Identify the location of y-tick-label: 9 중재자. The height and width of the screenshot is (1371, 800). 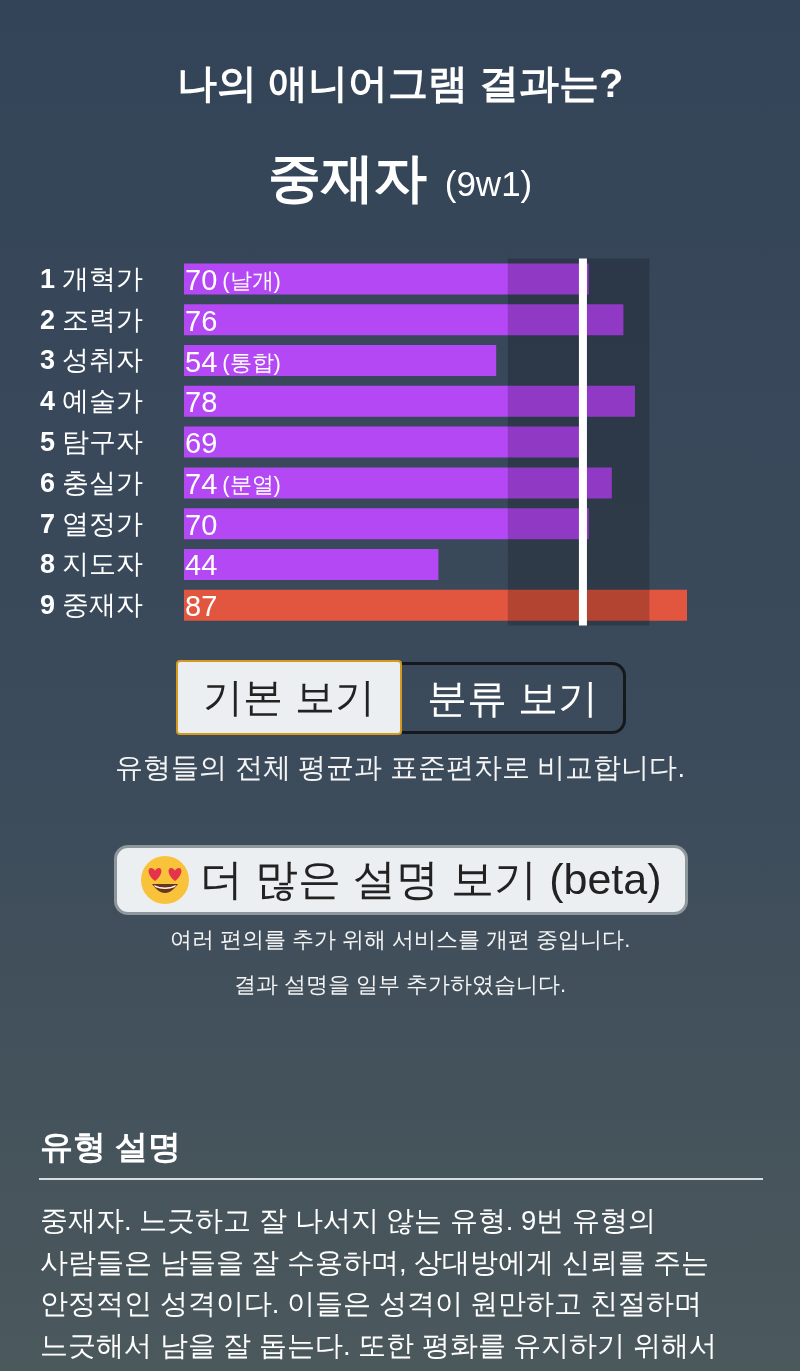
(92, 605).